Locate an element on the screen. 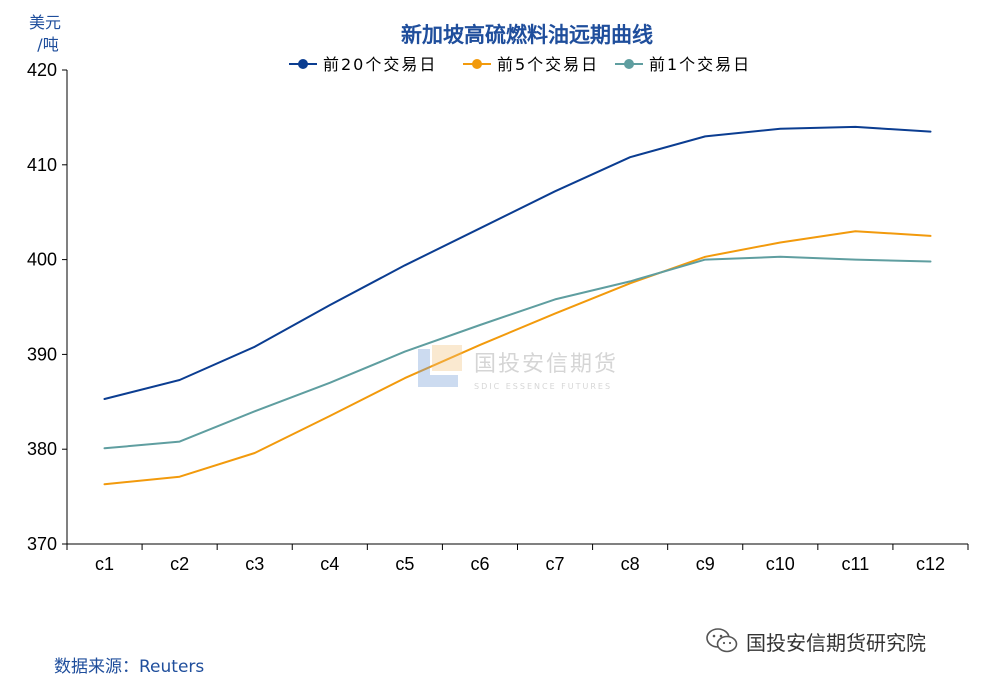 This screenshot has height=685, width=992. sdic-logo-icon is located at coordinates (441, 368).